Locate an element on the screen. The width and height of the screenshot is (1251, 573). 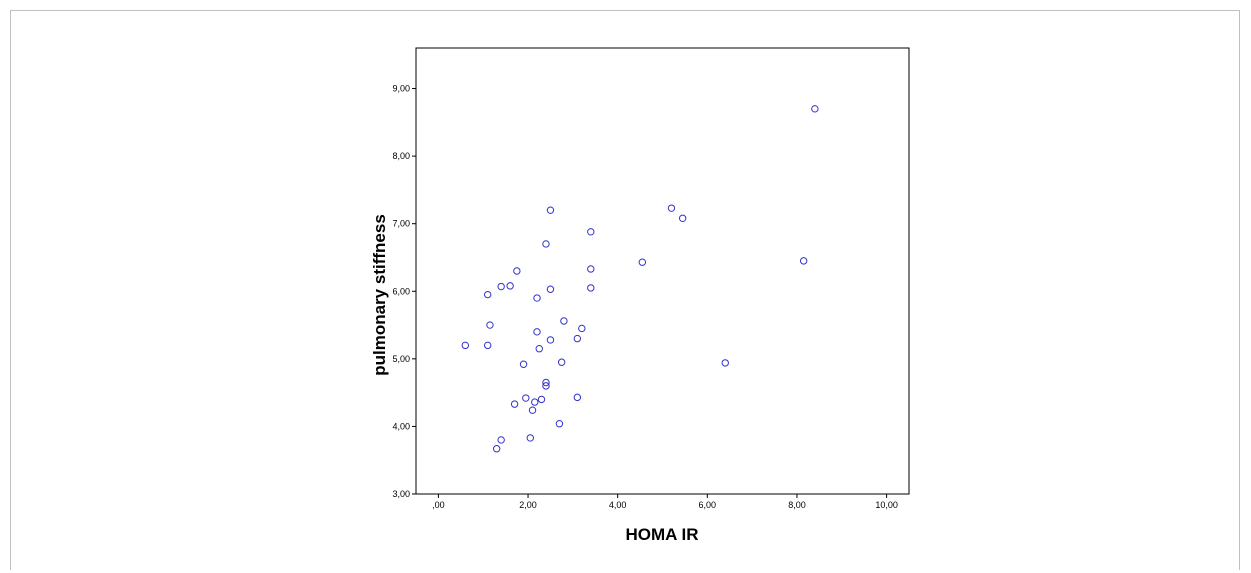
y-axis-title: pulmonary stiffness is located at coordinates (379, 295).